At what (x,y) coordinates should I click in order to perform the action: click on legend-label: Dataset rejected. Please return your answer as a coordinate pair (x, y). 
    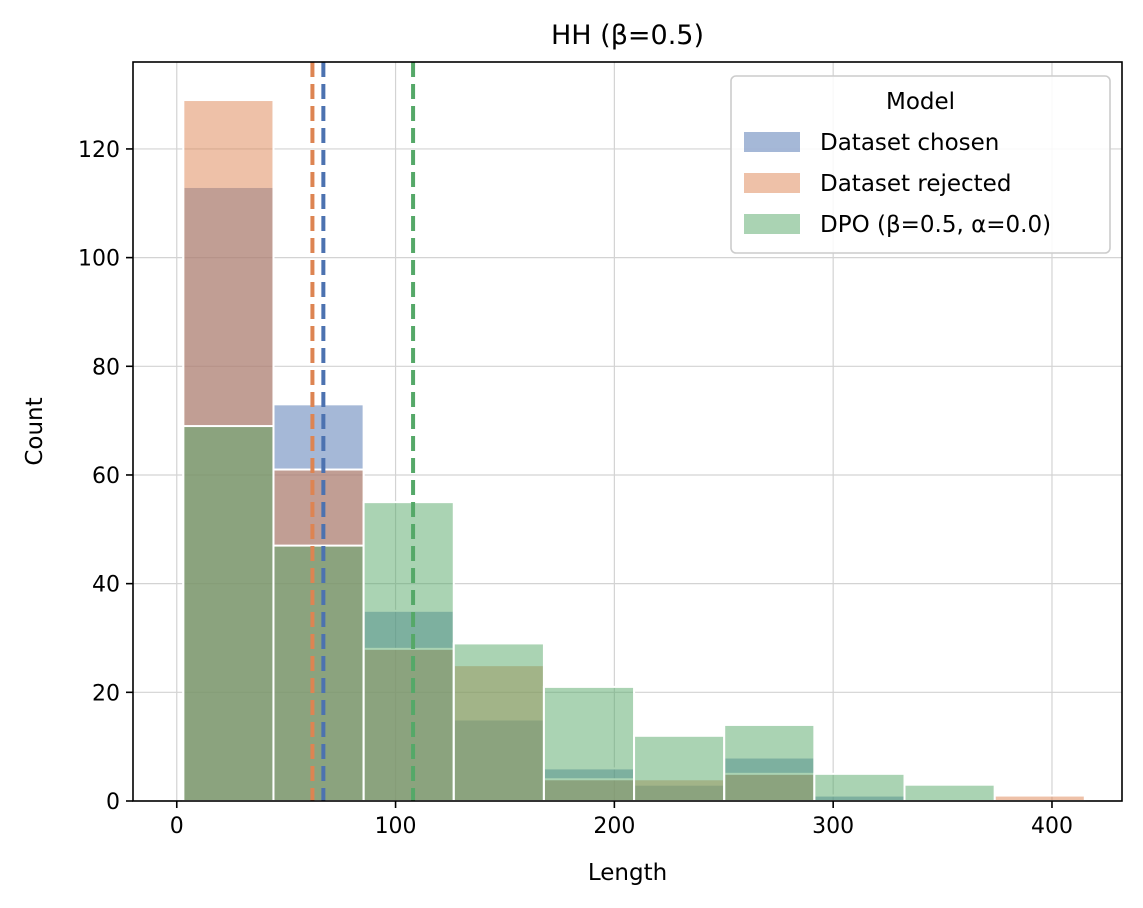
    Looking at the image, I should click on (915, 184).